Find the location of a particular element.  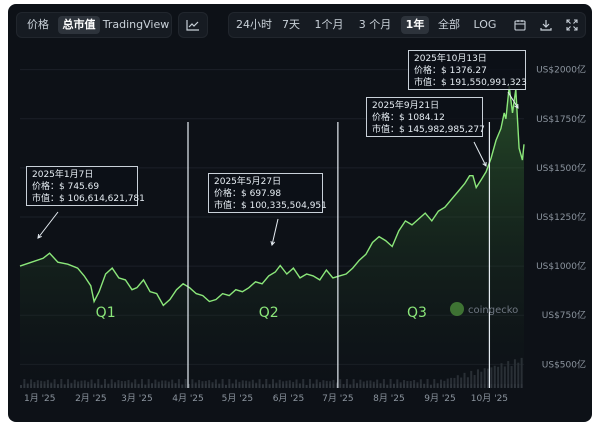

range-log: LOG is located at coordinates (485, 24).